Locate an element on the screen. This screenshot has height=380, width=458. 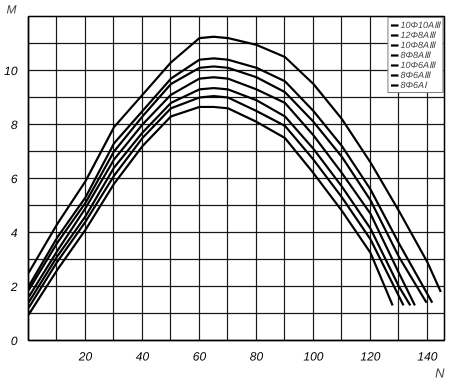
x-tick-label: 100 is located at coordinates (313, 357).